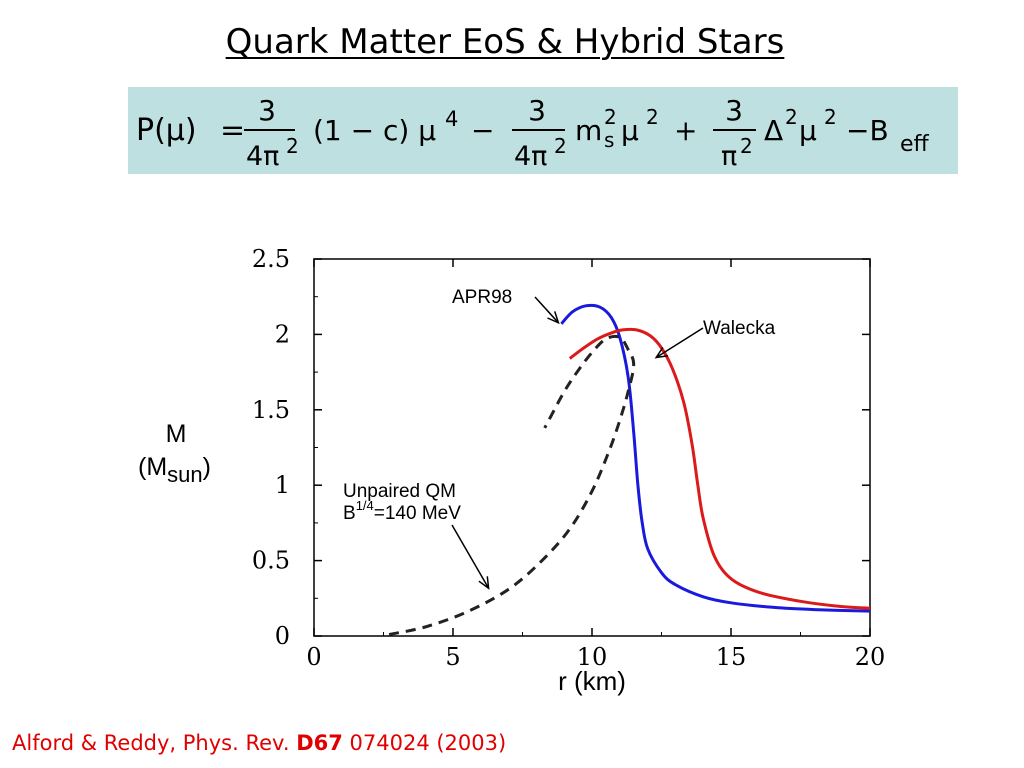 The height and width of the screenshot is (768, 1024). Describe the element at coordinates (313, 657) in the screenshot. I see `x-tick-label: 0` at that location.